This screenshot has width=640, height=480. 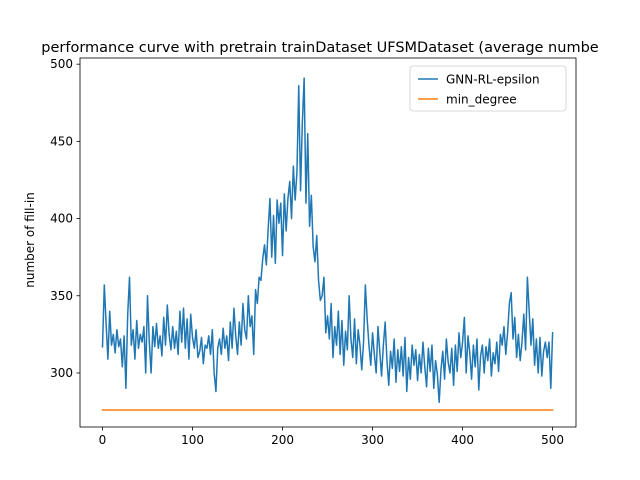 I want to click on y-tick-label: 300, so click(x=61, y=373).